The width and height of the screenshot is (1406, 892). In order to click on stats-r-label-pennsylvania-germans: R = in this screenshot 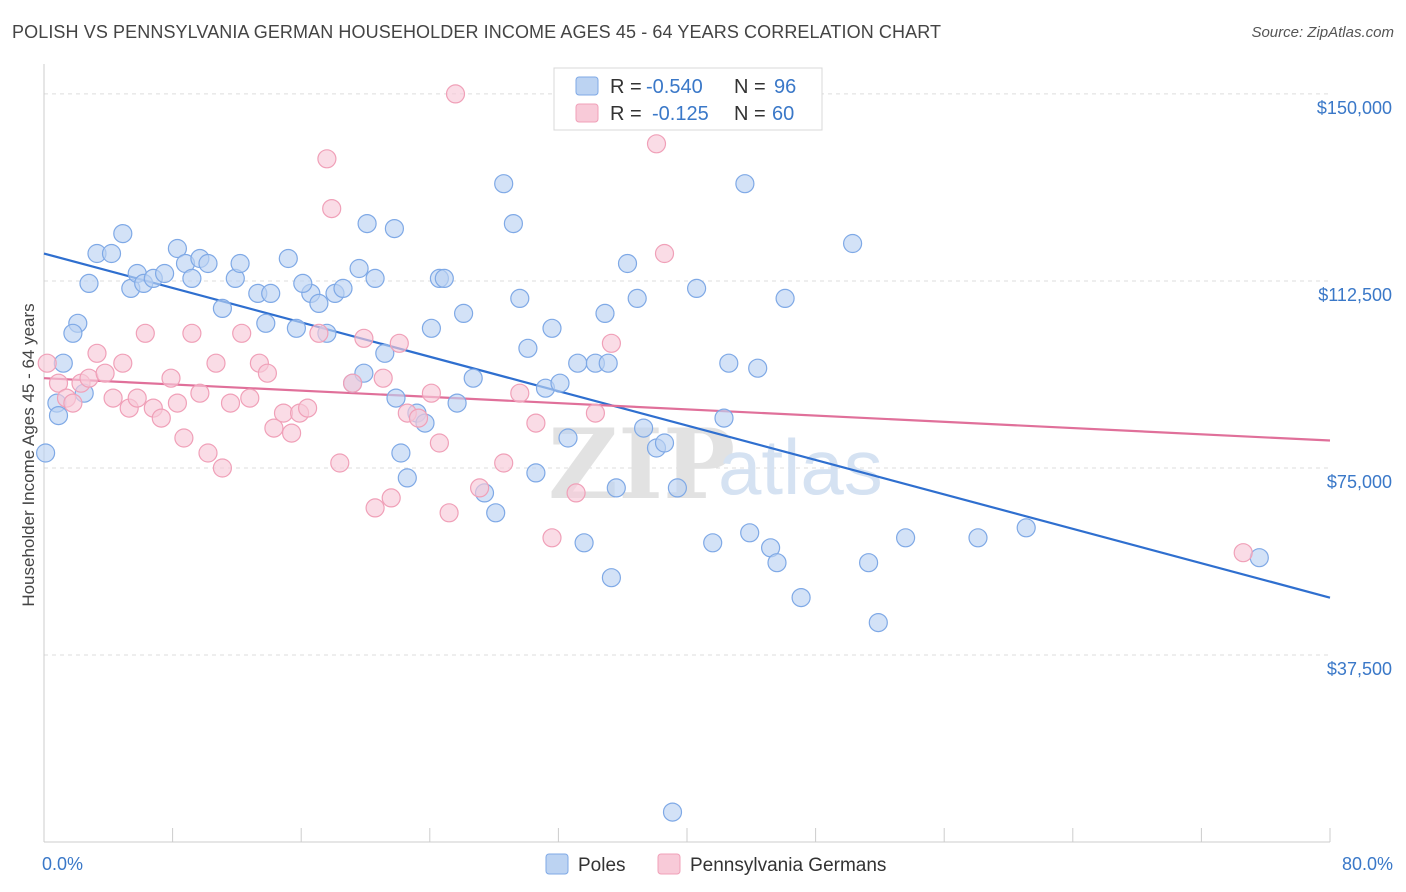, I will do `click(626, 114)`.